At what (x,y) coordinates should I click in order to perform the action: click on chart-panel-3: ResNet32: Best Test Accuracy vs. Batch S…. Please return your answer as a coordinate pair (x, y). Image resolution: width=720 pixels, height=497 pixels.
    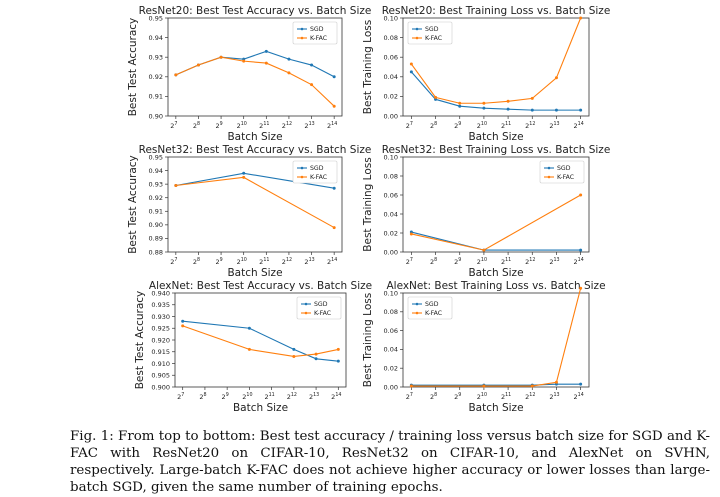
    Looking at the image, I should click on (249, 211).